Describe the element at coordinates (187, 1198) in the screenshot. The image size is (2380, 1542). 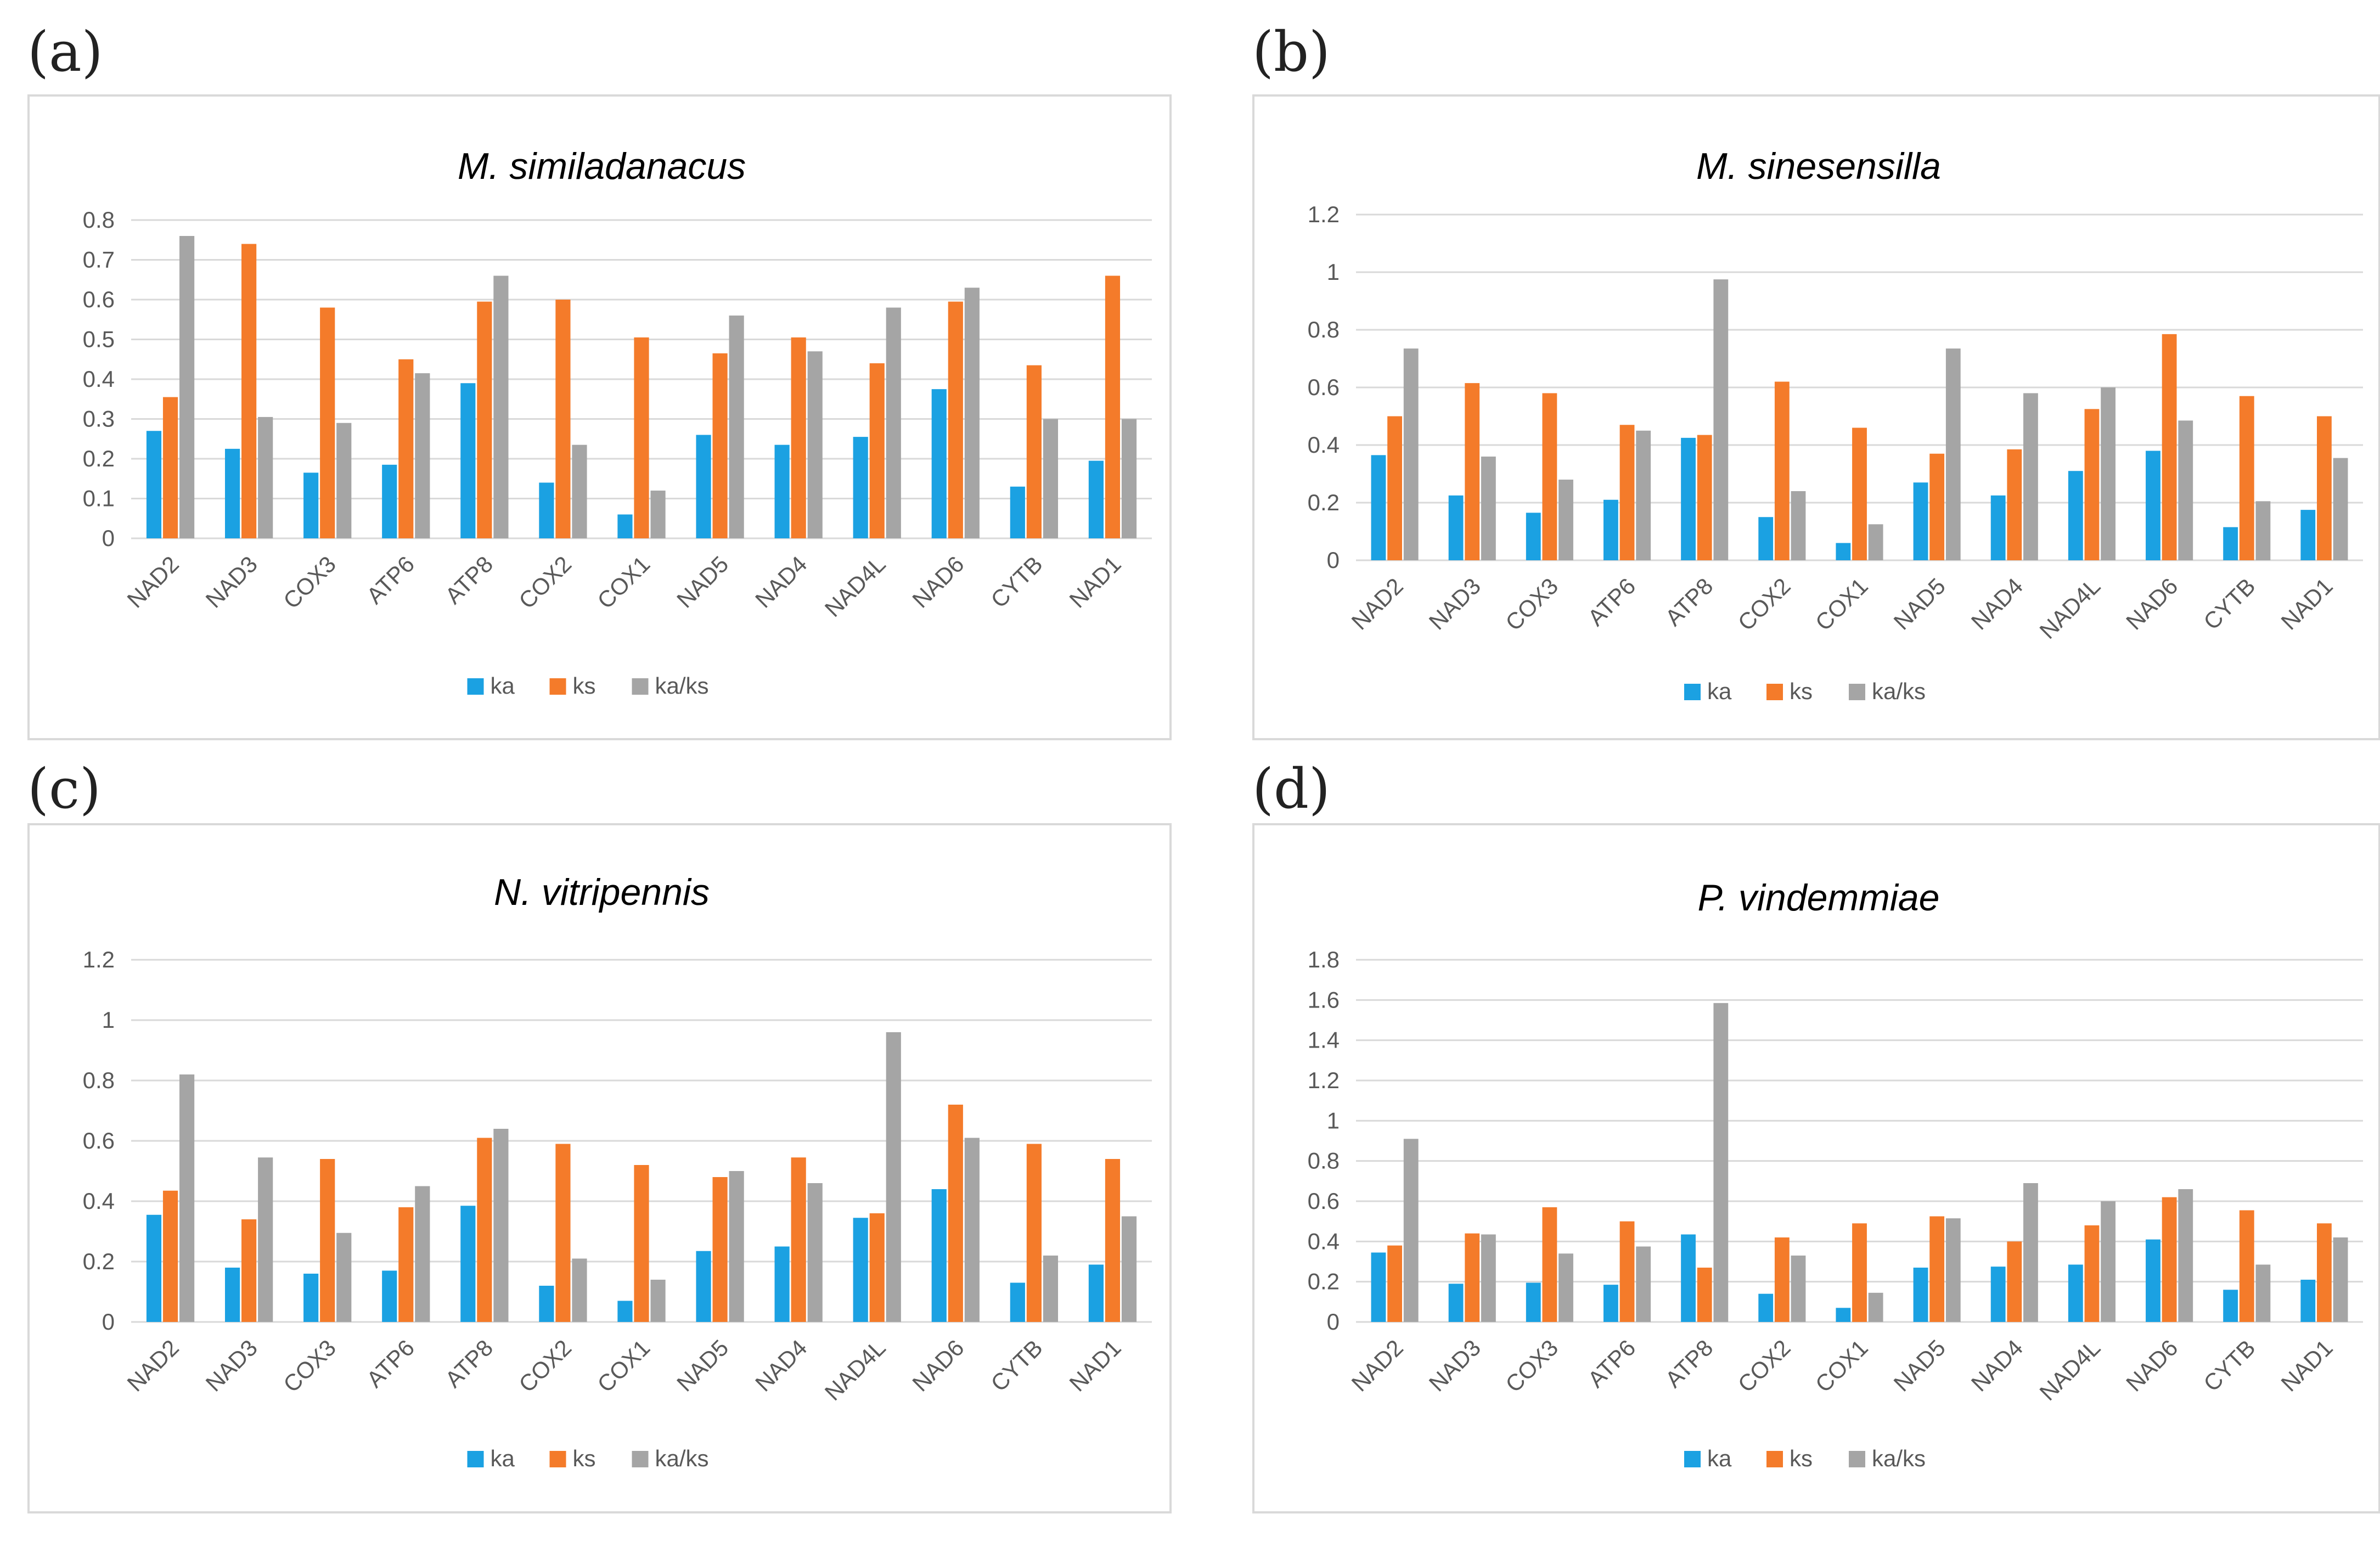
I see `bar-ka-ks-nad2` at that location.